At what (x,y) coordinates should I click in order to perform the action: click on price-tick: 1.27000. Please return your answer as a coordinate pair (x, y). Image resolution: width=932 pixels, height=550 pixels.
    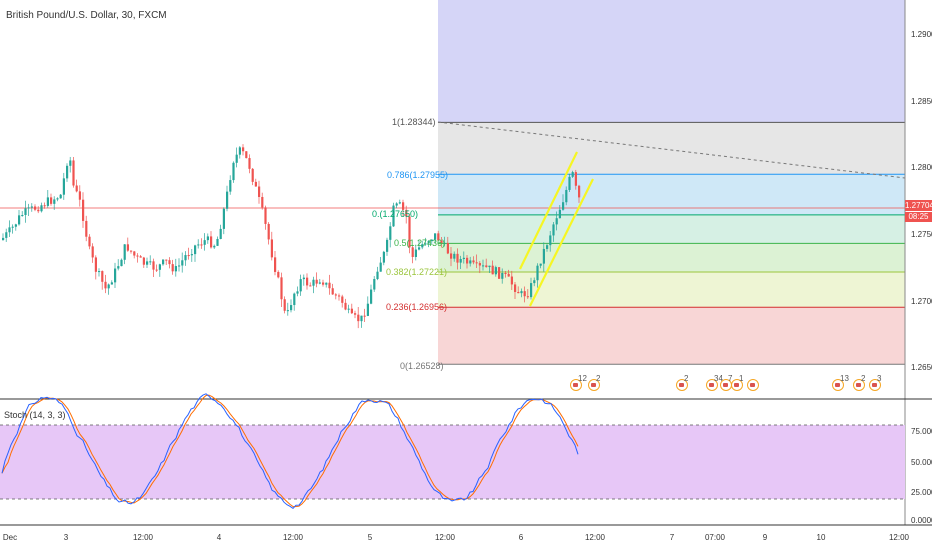
    Looking at the image, I should click on (921, 301).